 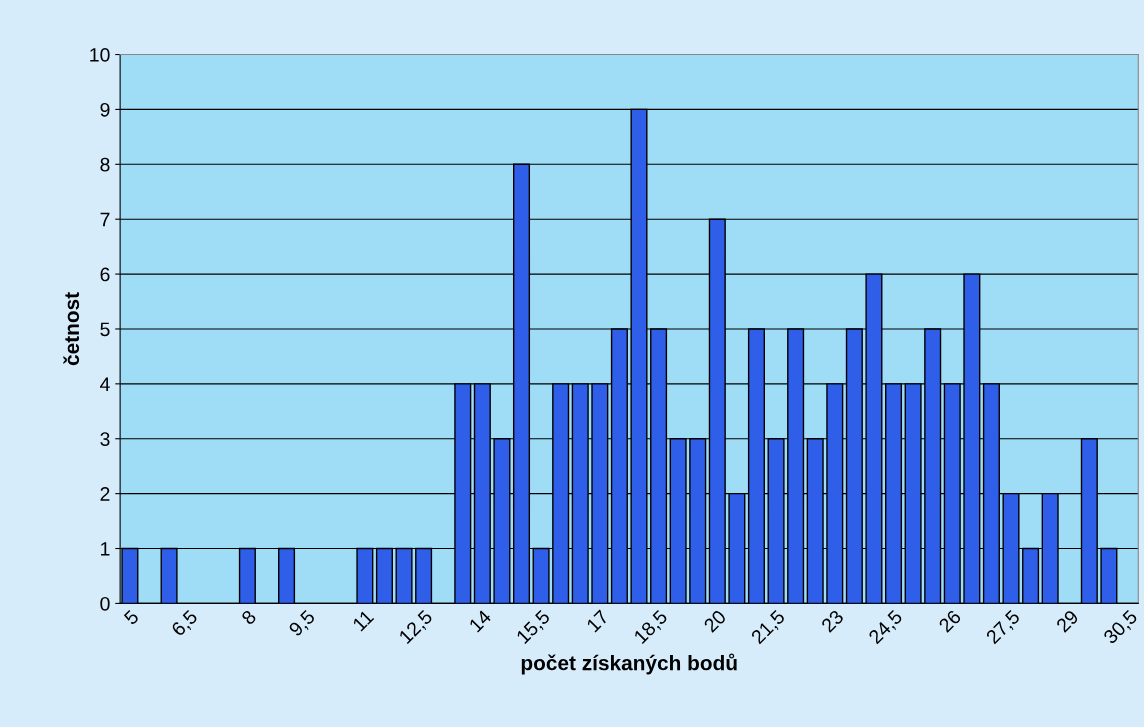 I want to click on x-tick-label: 9,5, so click(x=303, y=624).